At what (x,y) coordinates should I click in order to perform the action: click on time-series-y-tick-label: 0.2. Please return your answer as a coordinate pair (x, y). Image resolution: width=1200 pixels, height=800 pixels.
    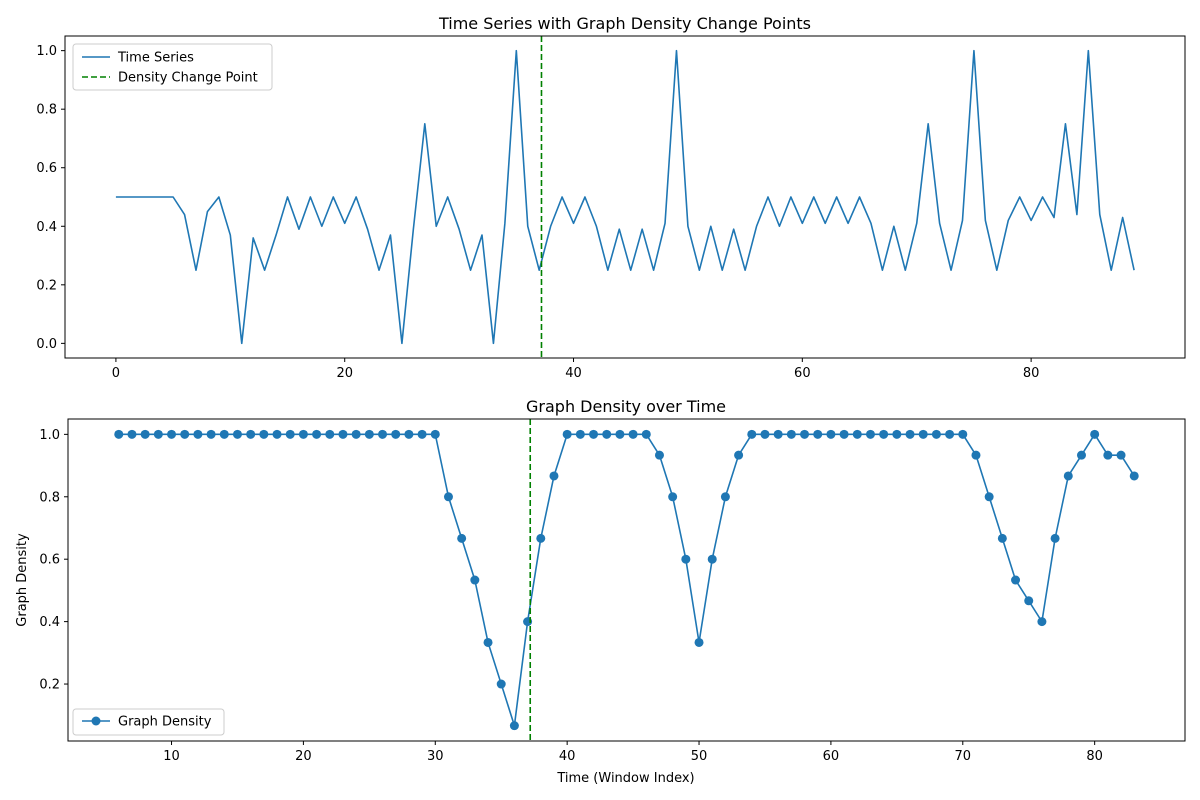
    Looking at the image, I should click on (46, 285).